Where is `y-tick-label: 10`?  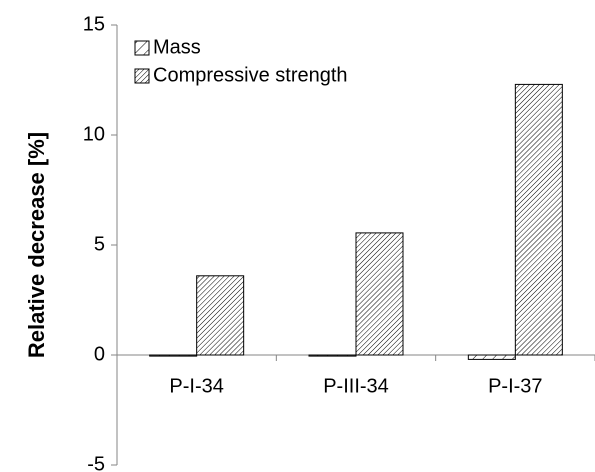
y-tick-label: 10 is located at coordinates (94, 134).